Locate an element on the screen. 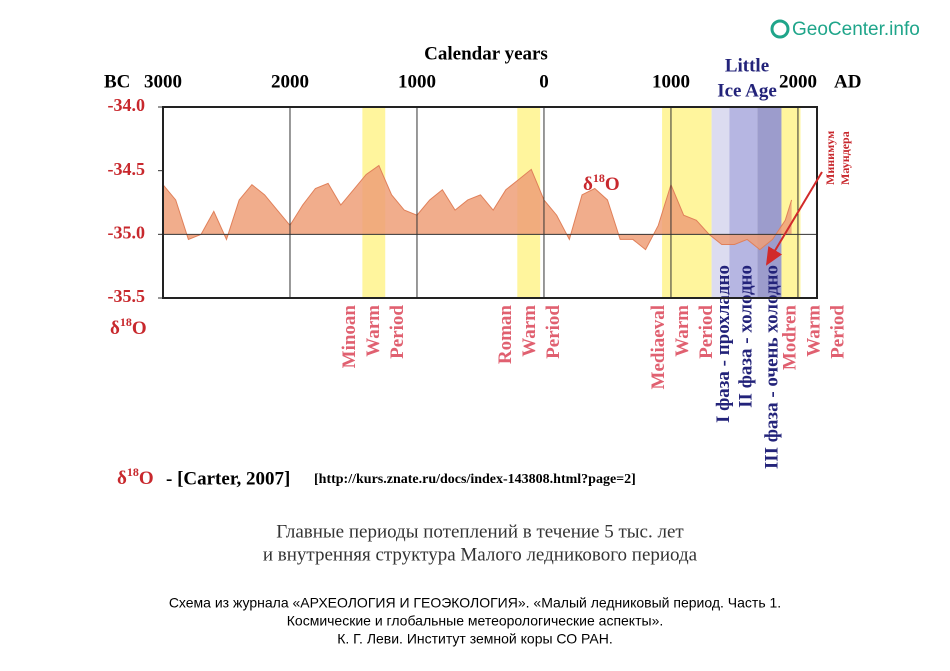 Image resolution: width=950 pixels, height=671 pixels. period-label: Mediaeval is located at coordinates (658, 347).